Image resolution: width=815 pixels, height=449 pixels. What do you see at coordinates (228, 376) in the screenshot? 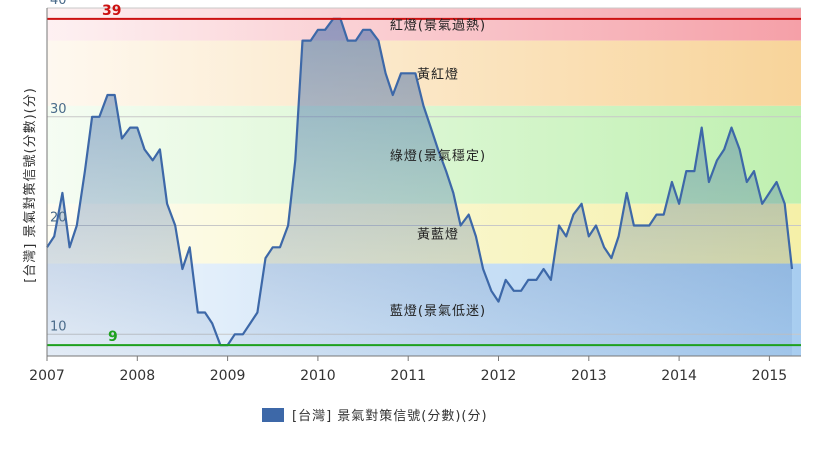
I see `x-tick-2009: 2009` at bounding box center [228, 376].